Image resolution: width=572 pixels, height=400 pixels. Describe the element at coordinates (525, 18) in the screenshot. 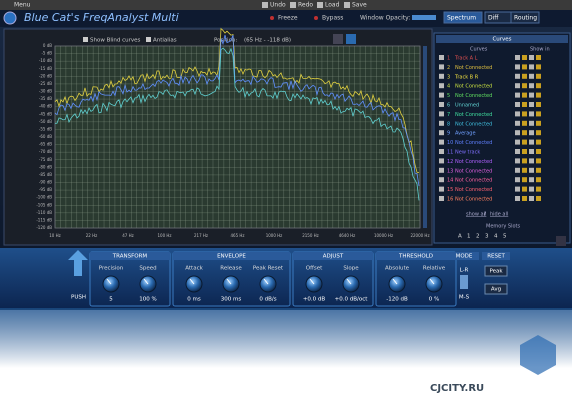

I see `tab-label: Routing` at that location.